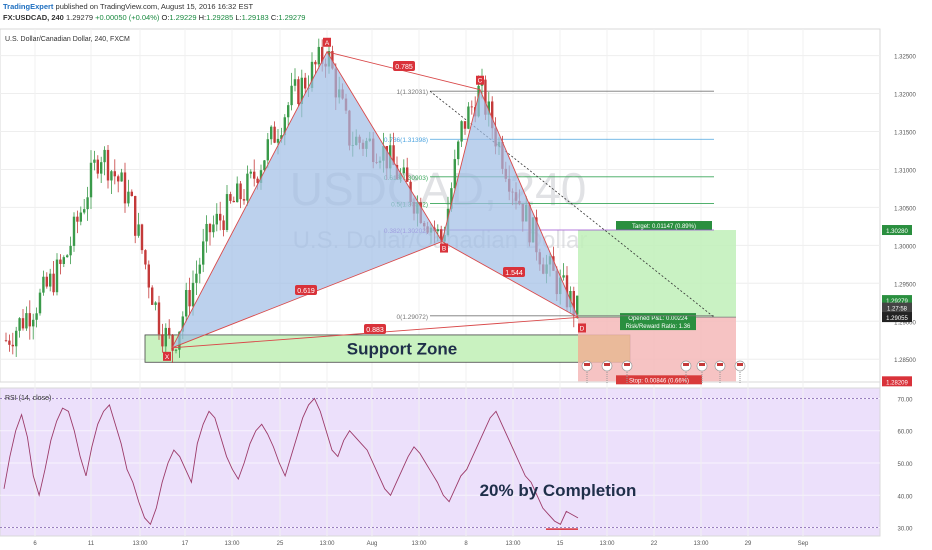  I want to click on stop-badge: Stop: 0.00846 (0.66%), so click(659, 380).